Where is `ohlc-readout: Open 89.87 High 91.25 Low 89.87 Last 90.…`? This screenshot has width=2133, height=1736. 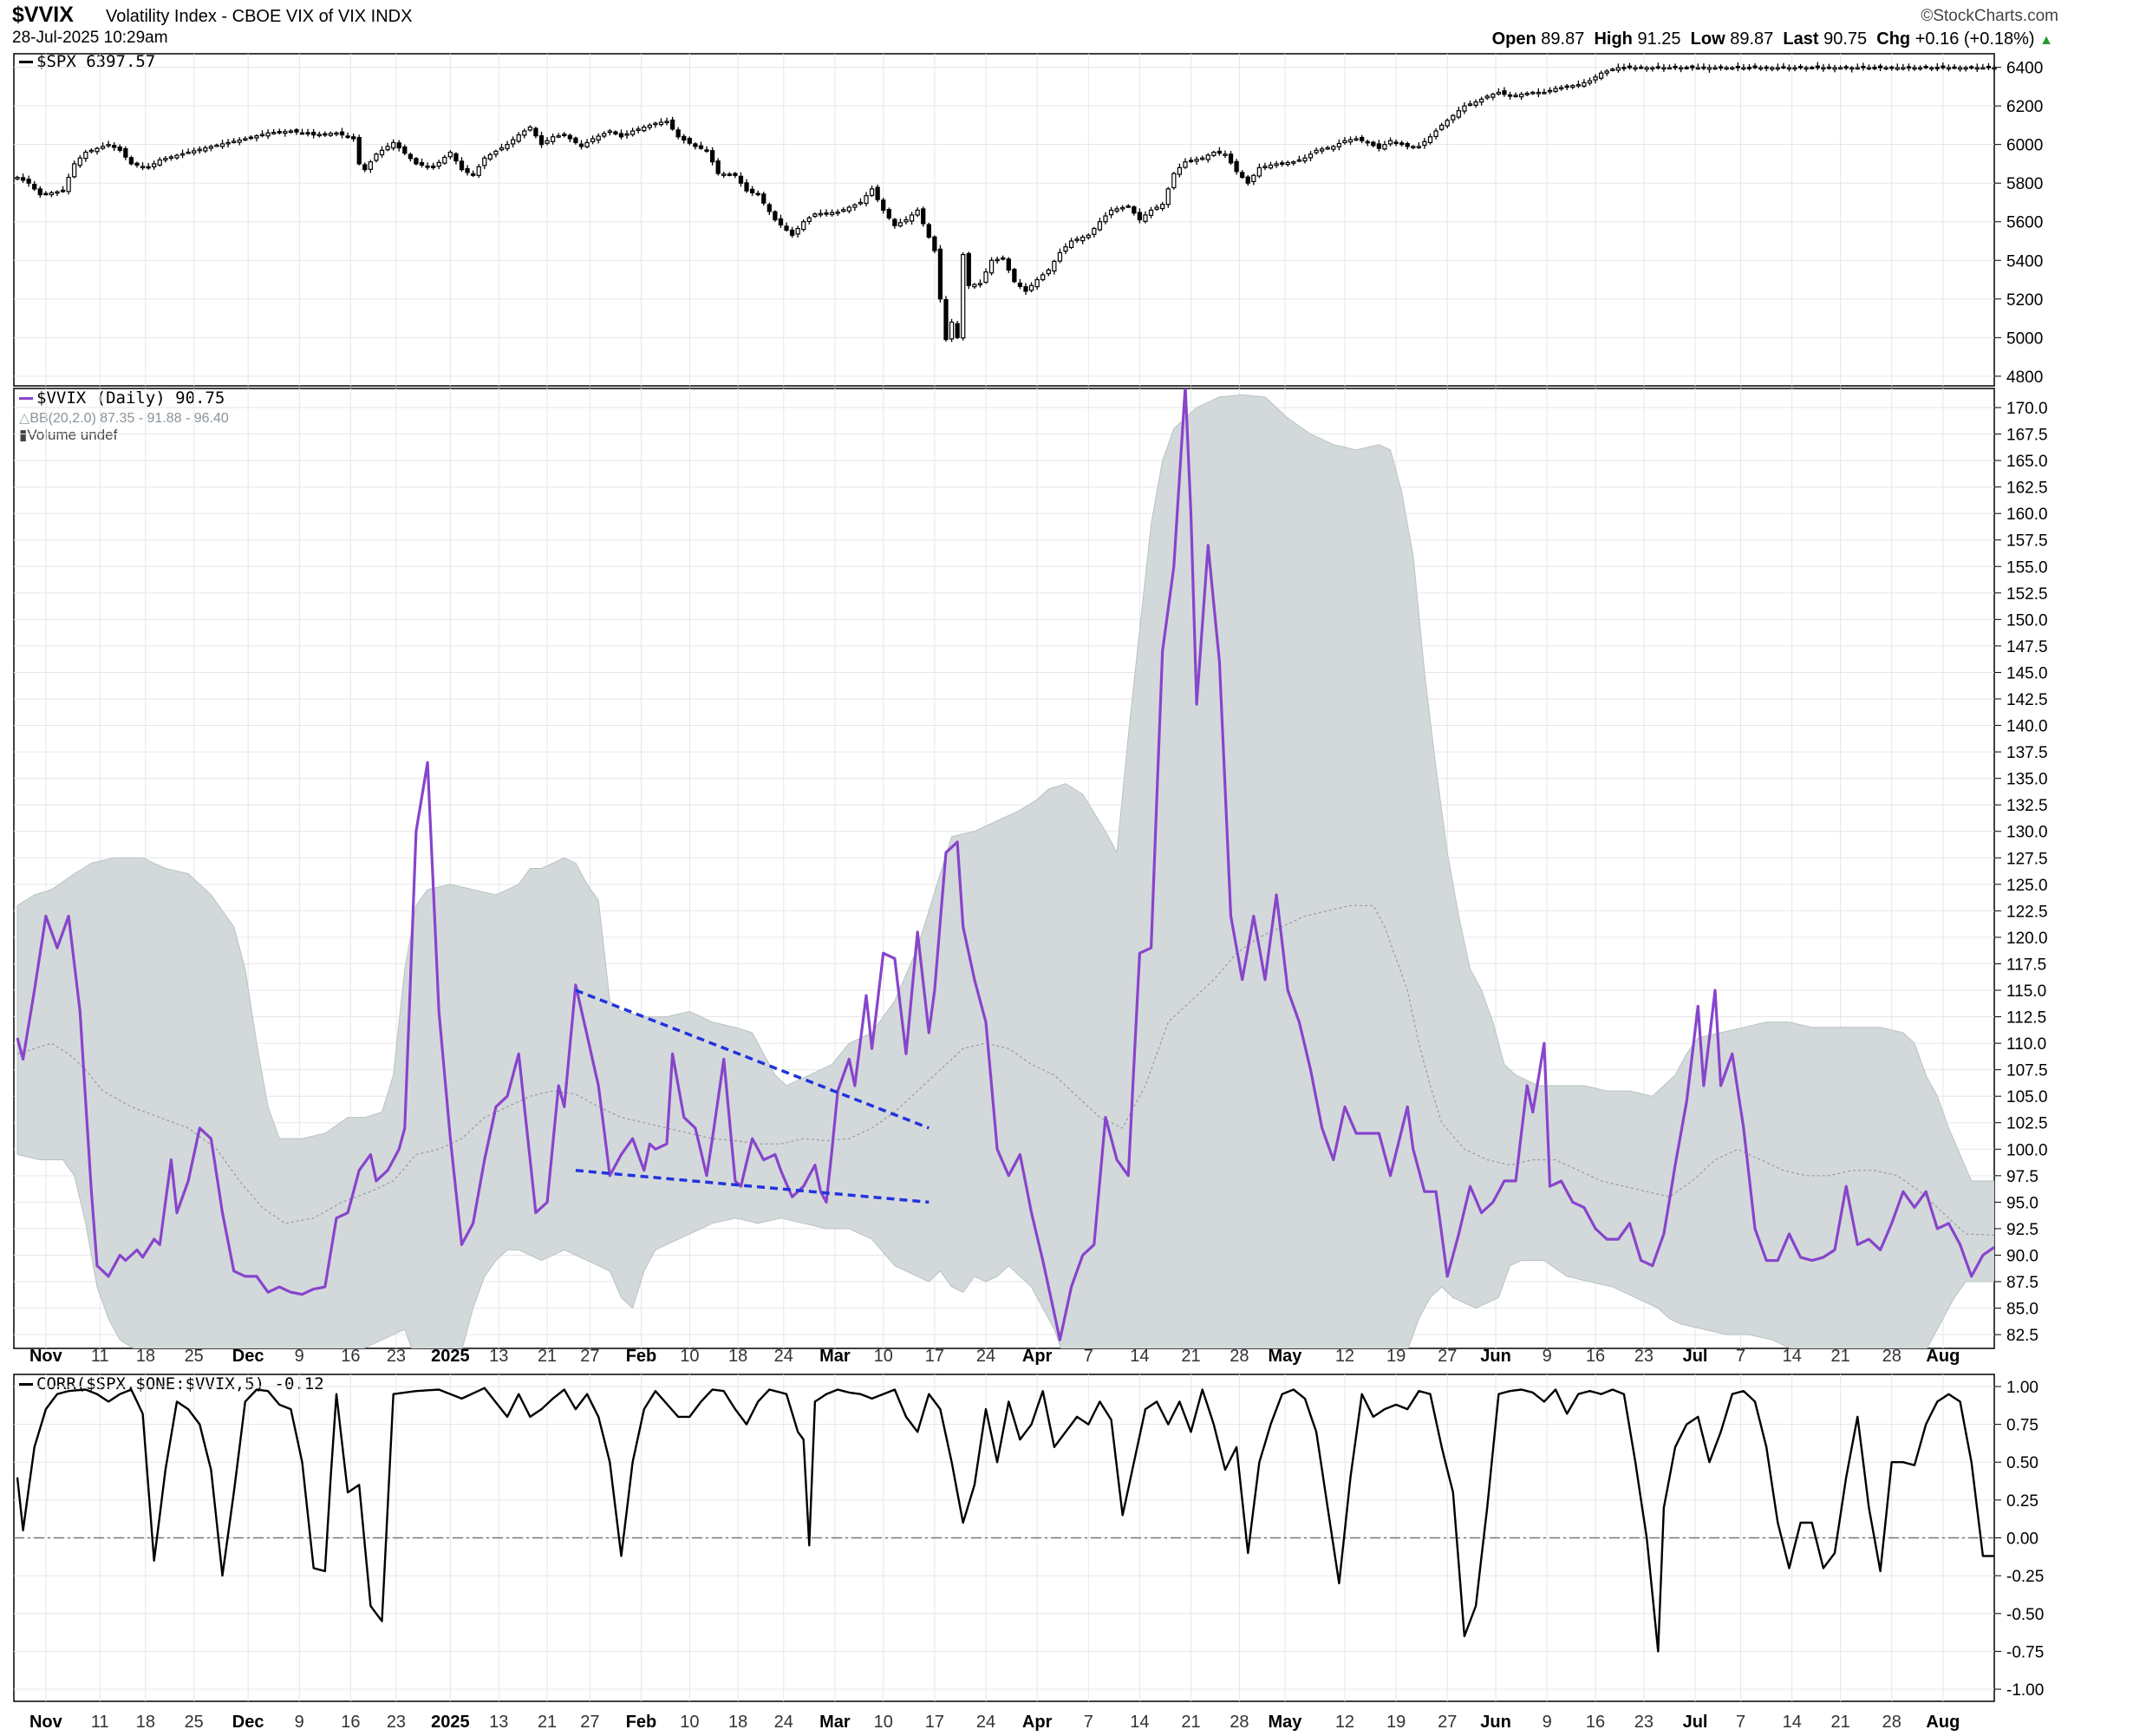 ohlc-readout: Open 89.87 High 91.25 Low 89.87 Last 90.… is located at coordinates (1772, 39).